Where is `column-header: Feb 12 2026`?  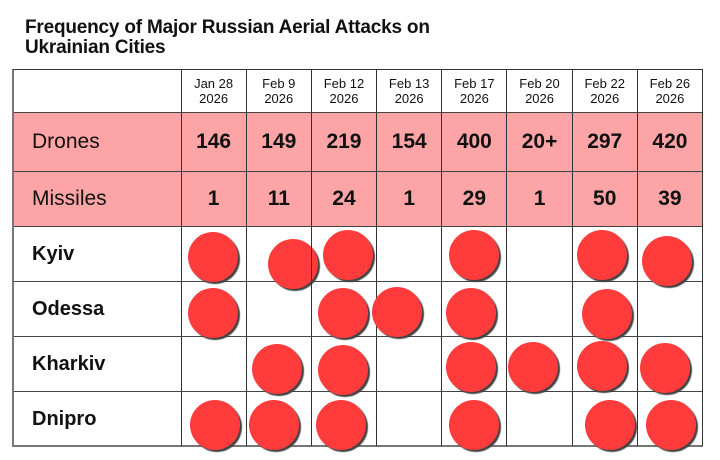
column-header: Feb 12 2026 is located at coordinates (343, 91).